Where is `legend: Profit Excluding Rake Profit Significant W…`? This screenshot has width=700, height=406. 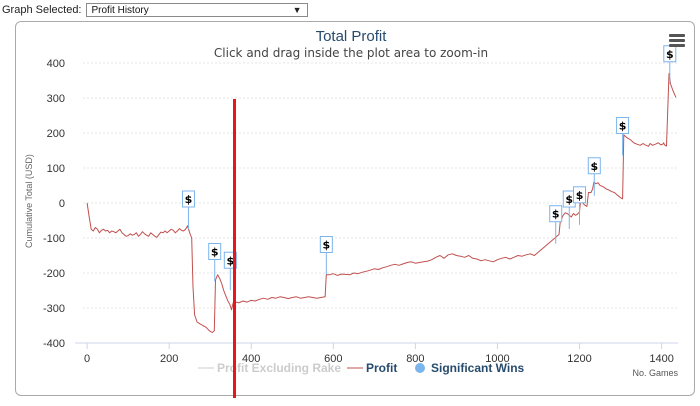 legend: Profit Excluding Rake Profit Significant W… is located at coordinates (361, 368).